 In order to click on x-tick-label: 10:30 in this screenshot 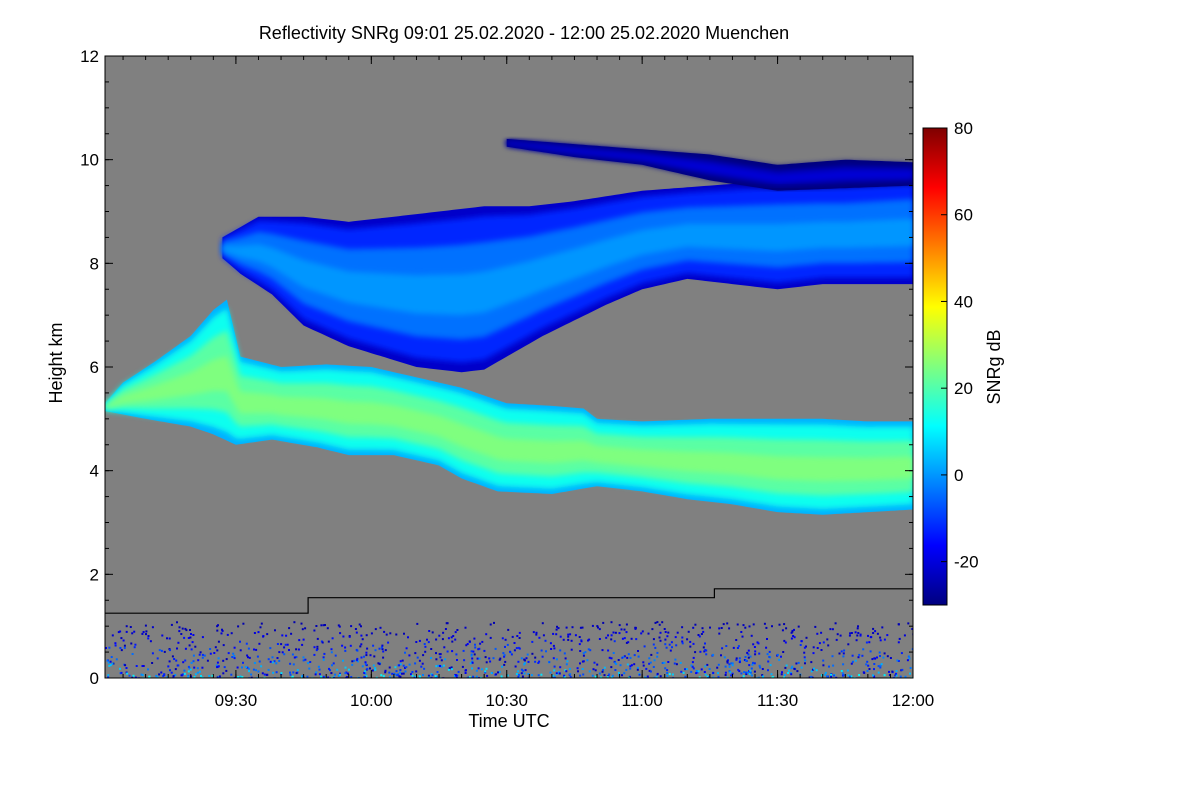, I will do `click(506, 700)`.